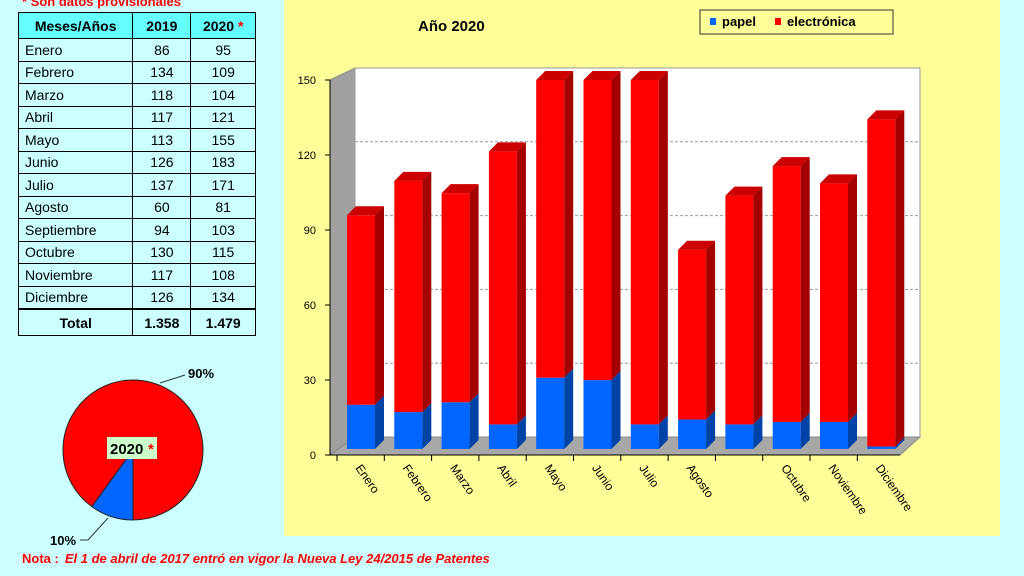 Image resolution: width=1024 pixels, height=576 pixels. What do you see at coordinates (310, 381) in the screenshot?
I see `y-tick-label: 30` at bounding box center [310, 381].